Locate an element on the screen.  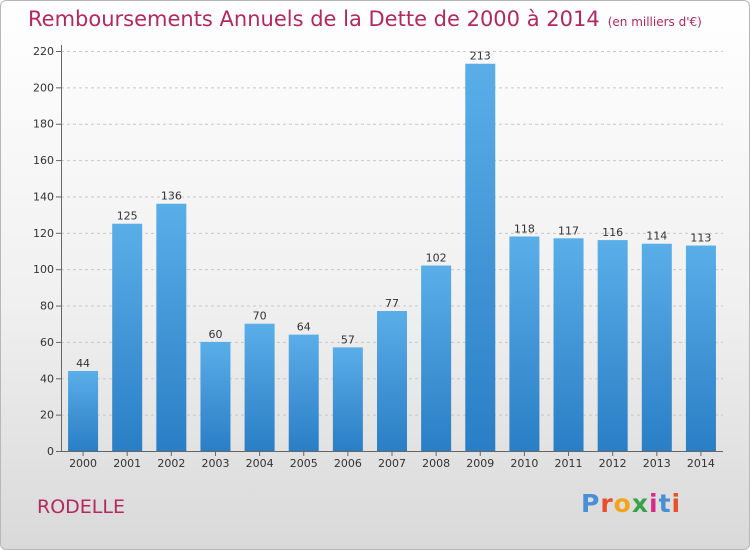
y-tick-label: 60 is located at coordinates (47, 342).